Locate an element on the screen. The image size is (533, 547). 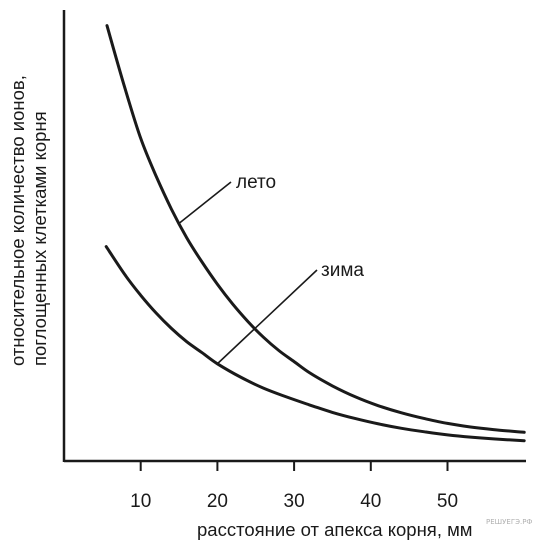
annotation-leaders is located at coordinates (248, 273).